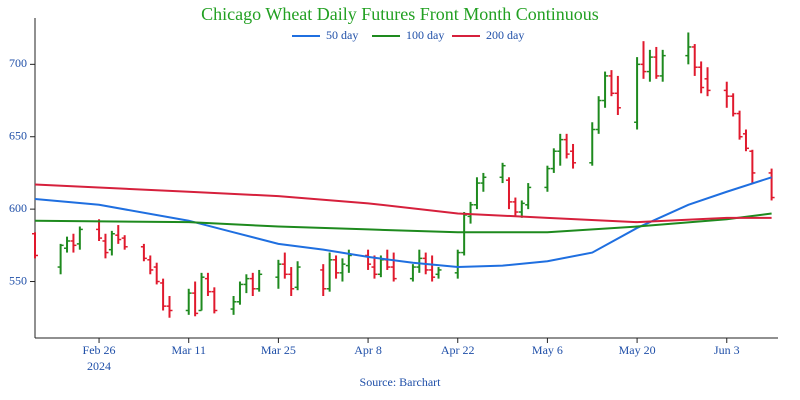 This screenshot has width=800, height=400. Describe the element at coordinates (727, 350) in the screenshot. I see `x-tick-label: Jun 3` at that location.